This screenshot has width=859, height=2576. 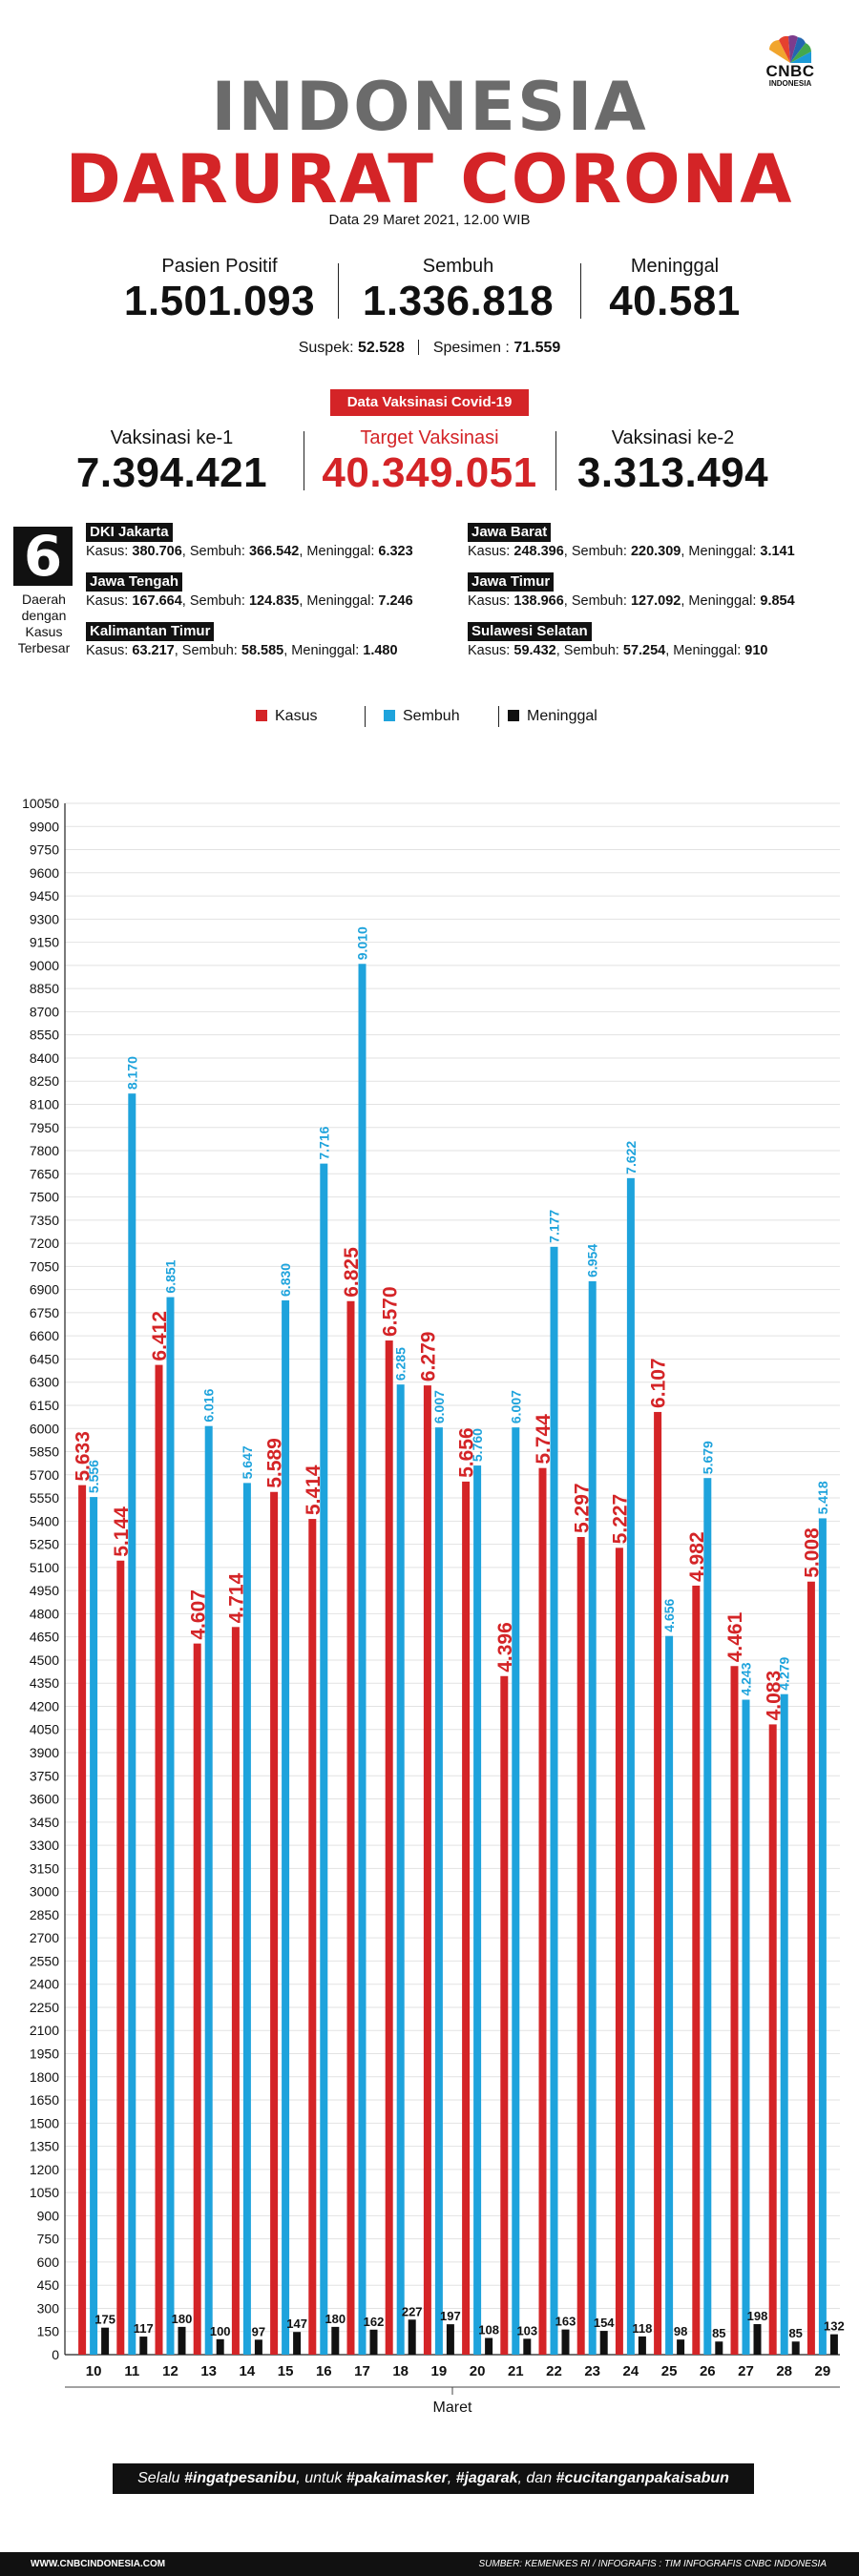 What do you see at coordinates (429, 179) in the screenshot?
I see `title-line-2: DARURAT CORONA` at bounding box center [429, 179].